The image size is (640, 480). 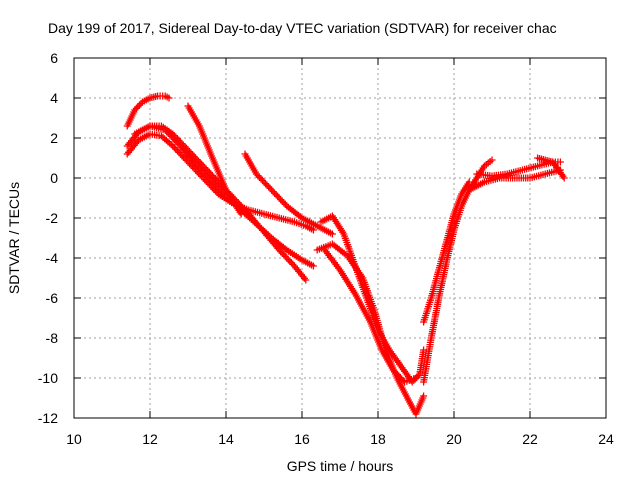 I want to click on point-markers-track-e, so click(x=214, y=160).